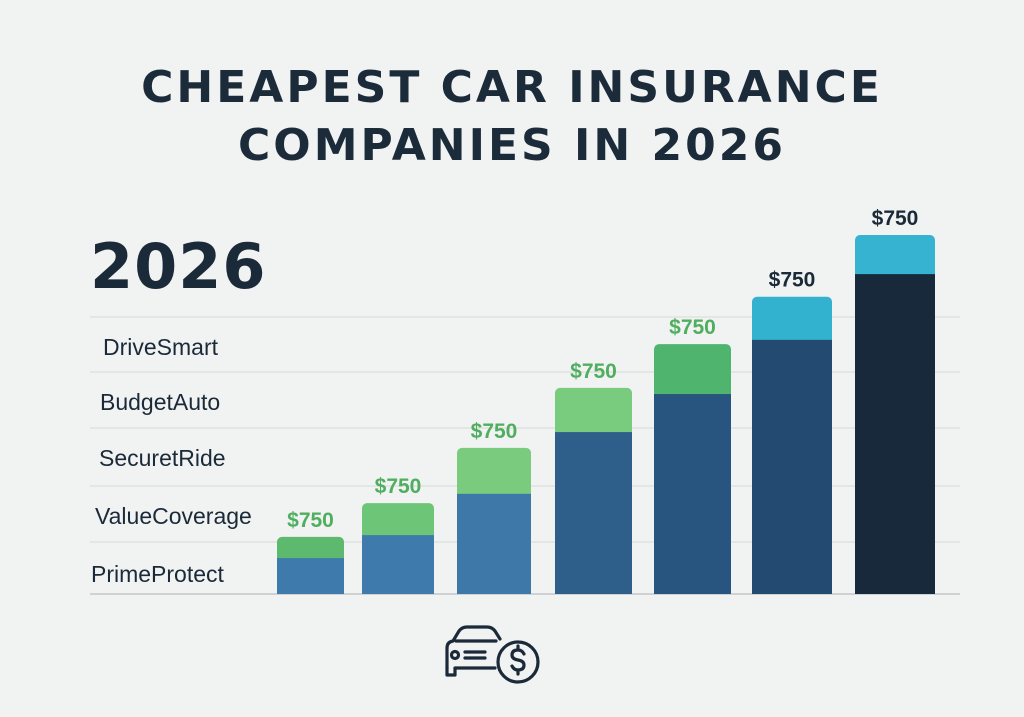  I want to click on bar-3: $750, so click(494, 507).